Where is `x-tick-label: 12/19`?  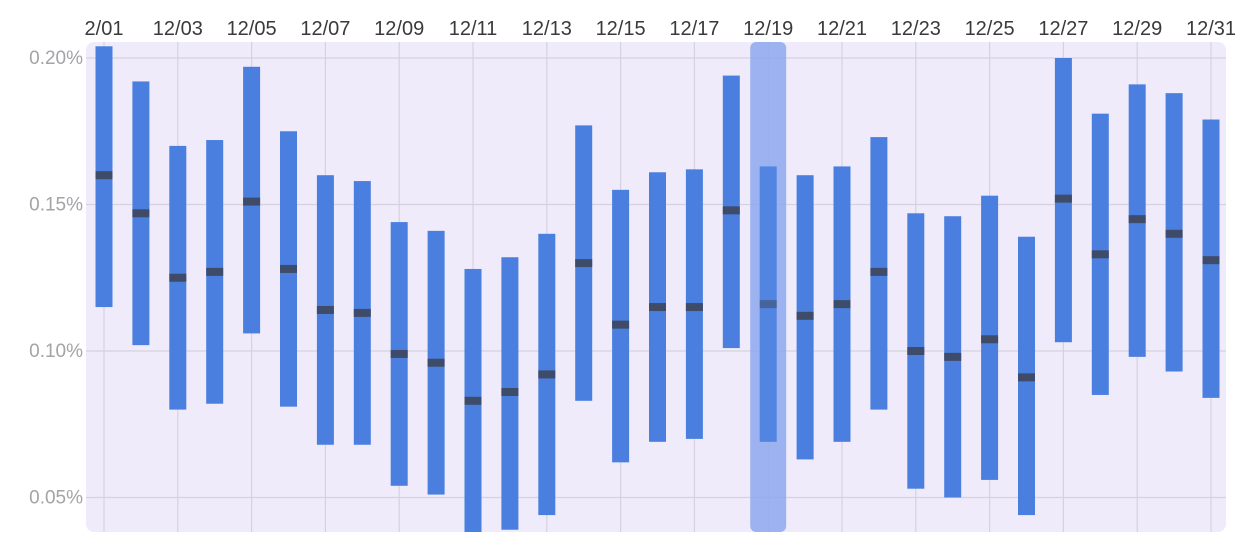 x-tick-label: 12/19 is located at coordinates (768, 29).